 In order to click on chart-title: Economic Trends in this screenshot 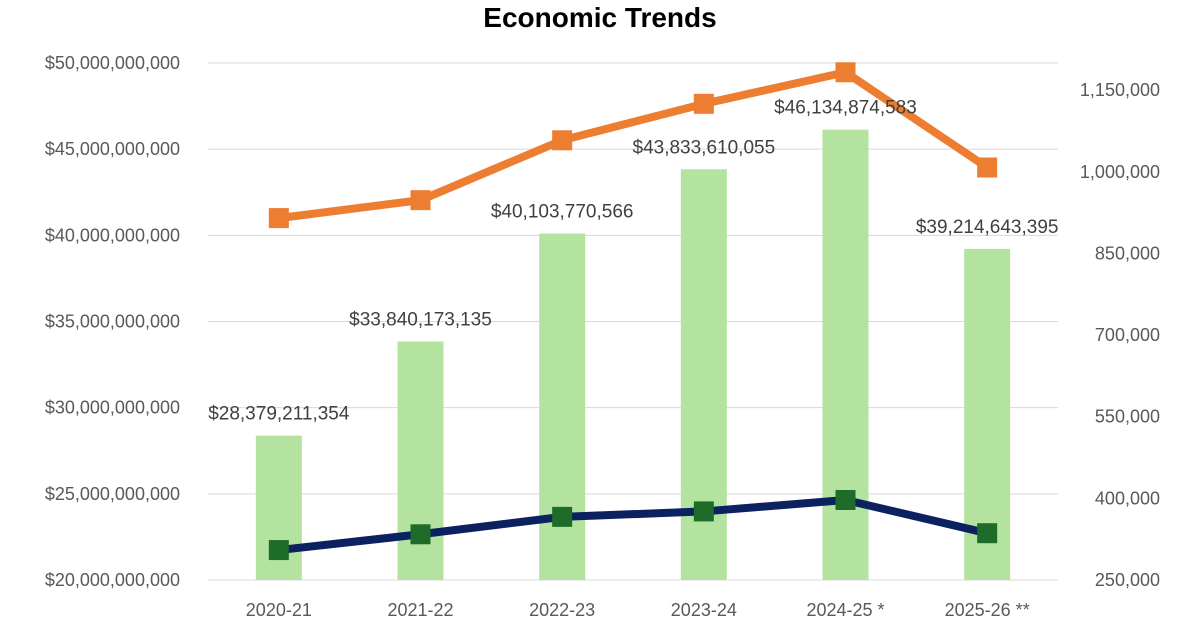, I will do `click(599, 17)`.